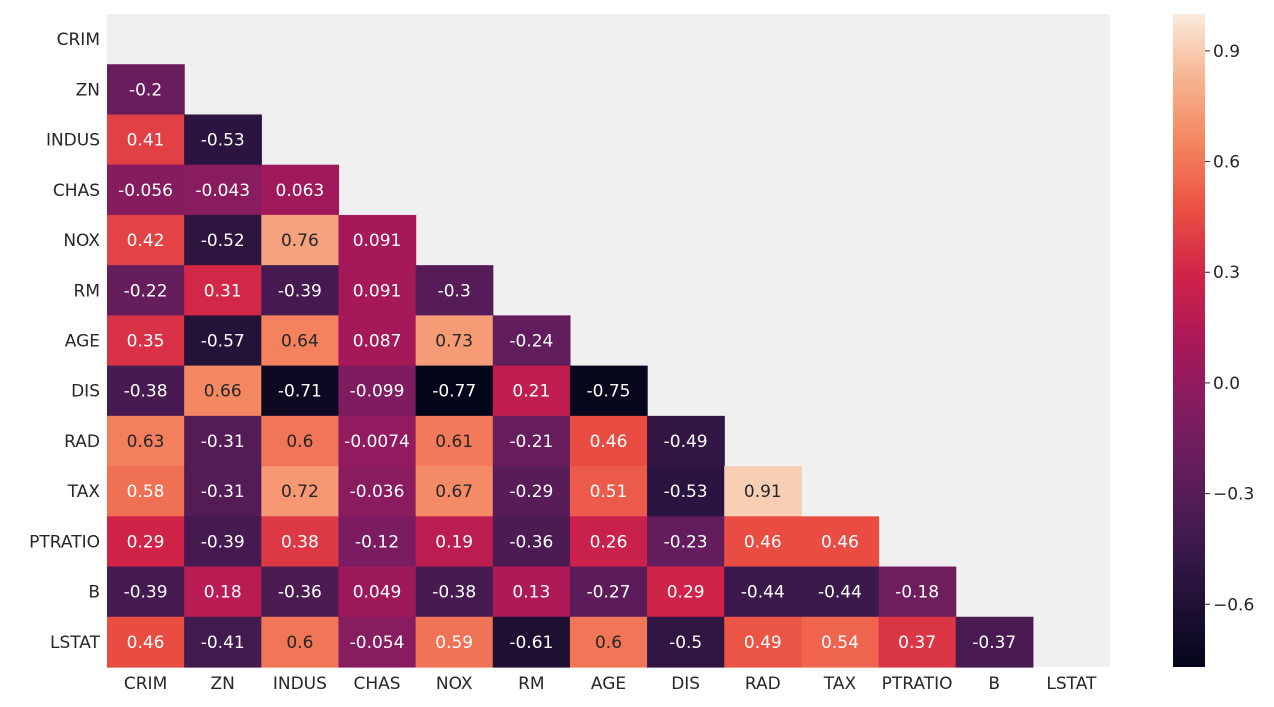 The height and width of the screenshot is (707, 1274). Describe the element at coordinates (146, 141) in the screenshot. I see `cell-value-label: 0.41` at that location.